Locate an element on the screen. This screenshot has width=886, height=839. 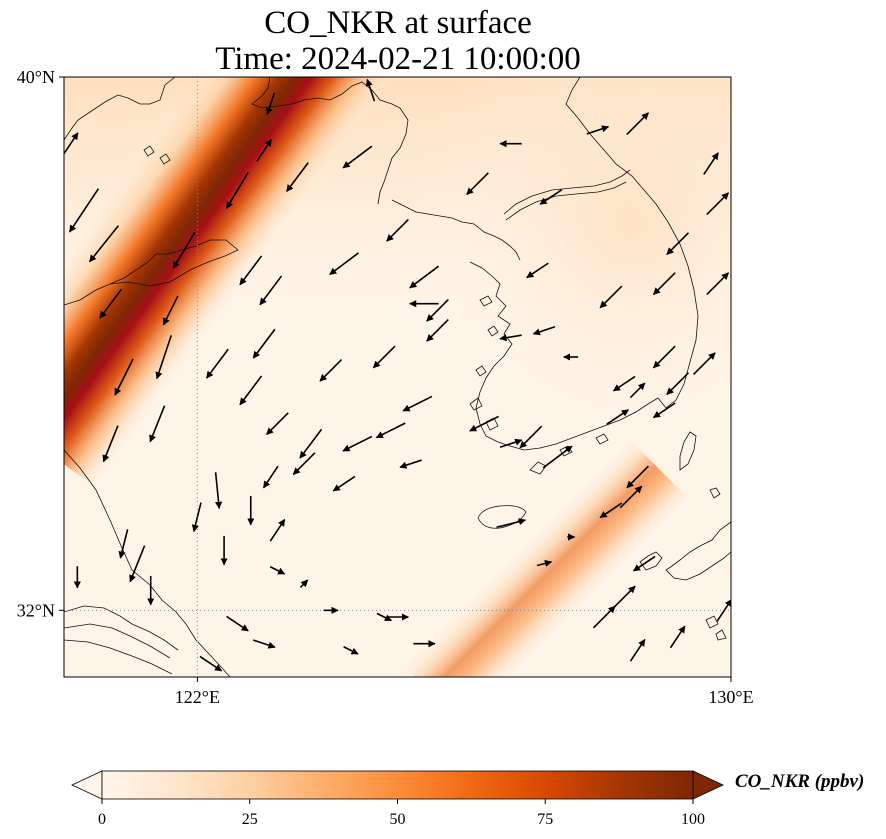
x-tick-label: 130°E is located at coordinates (730, 697).